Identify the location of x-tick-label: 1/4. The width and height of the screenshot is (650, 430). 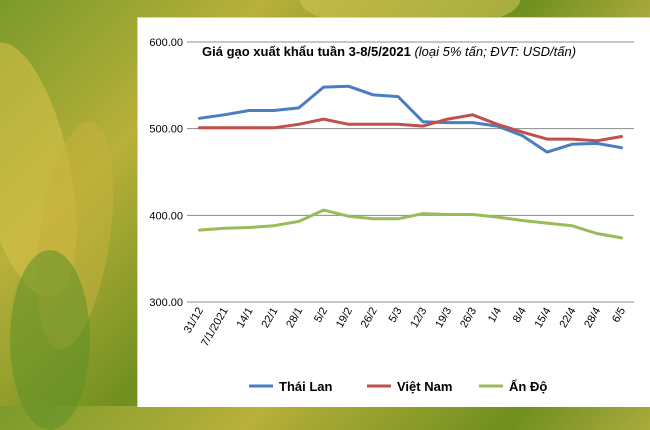
(495, 314).